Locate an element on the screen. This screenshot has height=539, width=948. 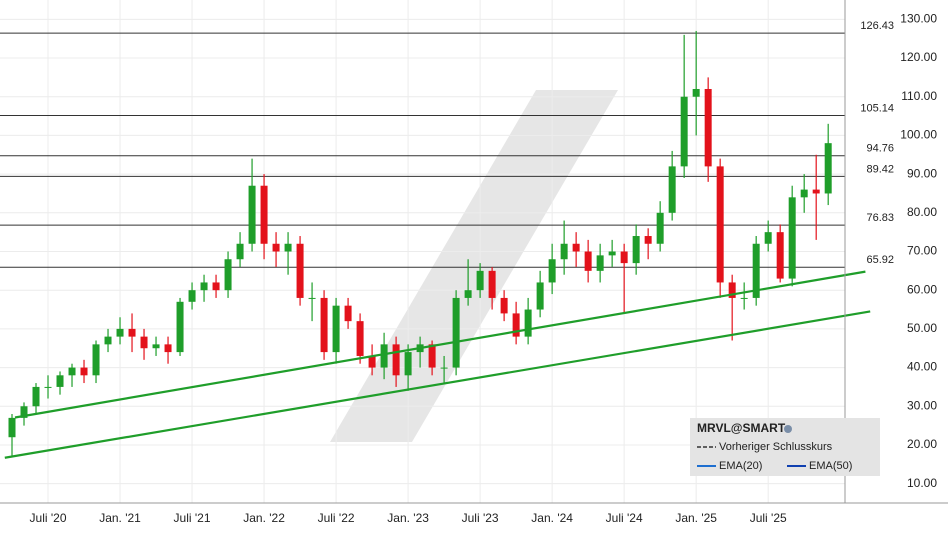
y-tick-label: 30.00 is located at coordinates (922, 405).